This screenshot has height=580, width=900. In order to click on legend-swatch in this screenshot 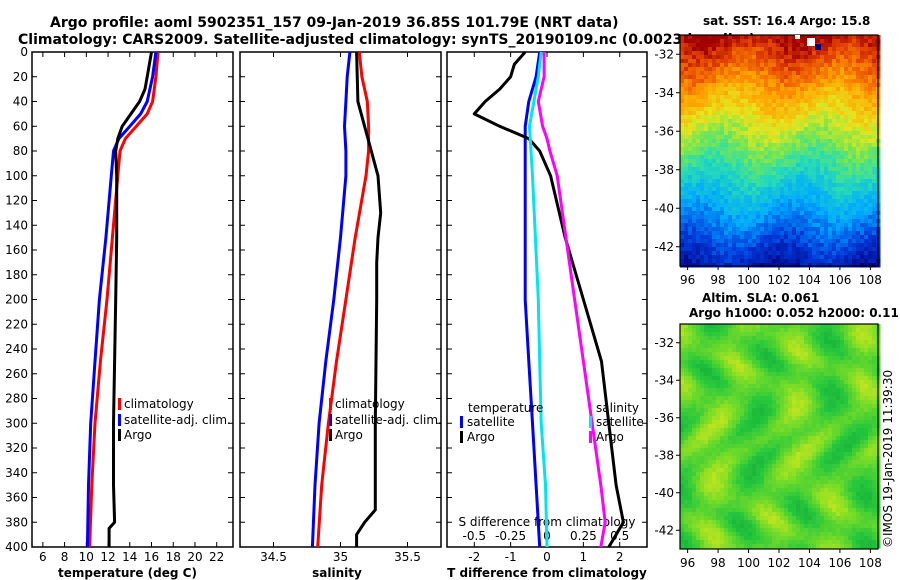, I will do `click(590, 422)`.